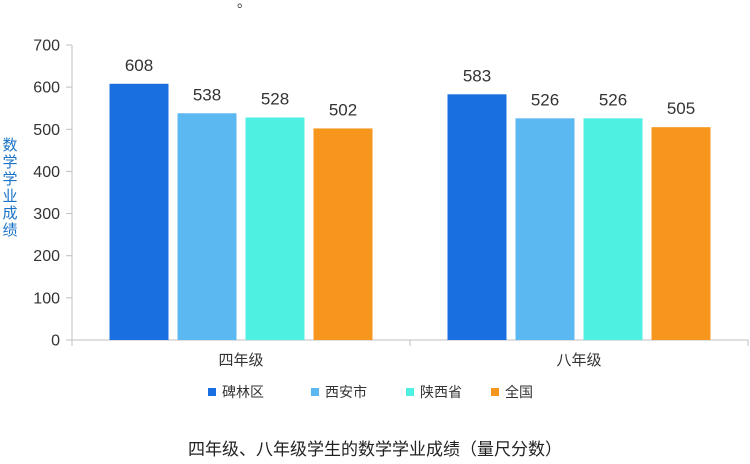 This screenshot has height=464, width=750. I want to click on legend-label: 碑林区, so click(243, 393).